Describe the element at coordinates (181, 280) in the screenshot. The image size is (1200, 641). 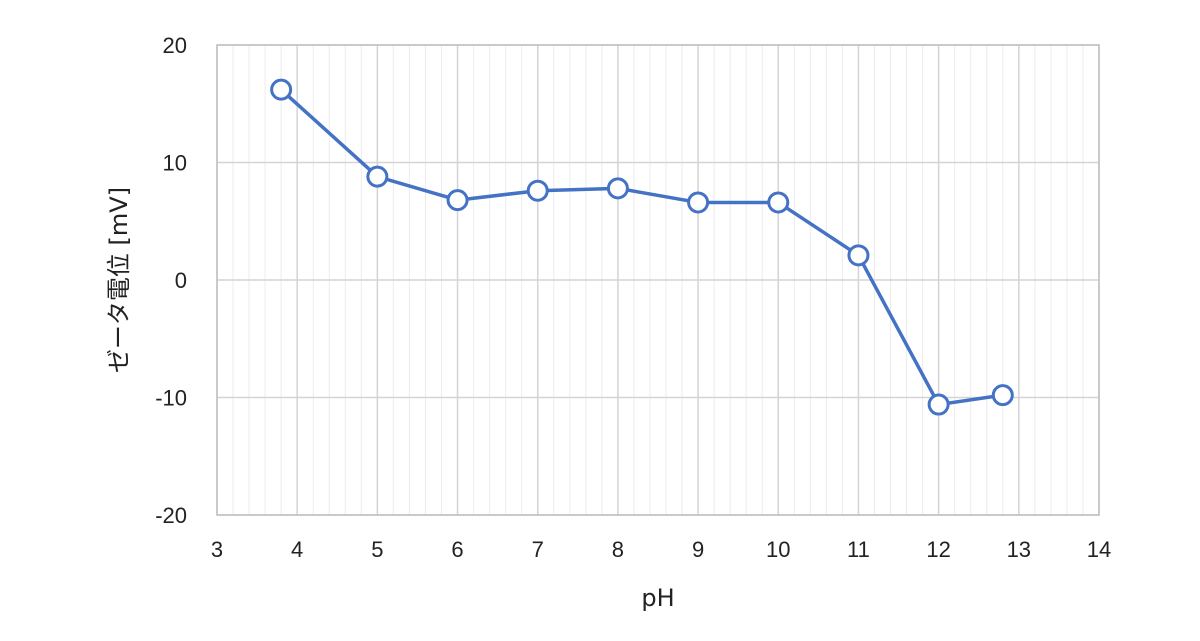
I see `y-tick-label: 0` at that location.